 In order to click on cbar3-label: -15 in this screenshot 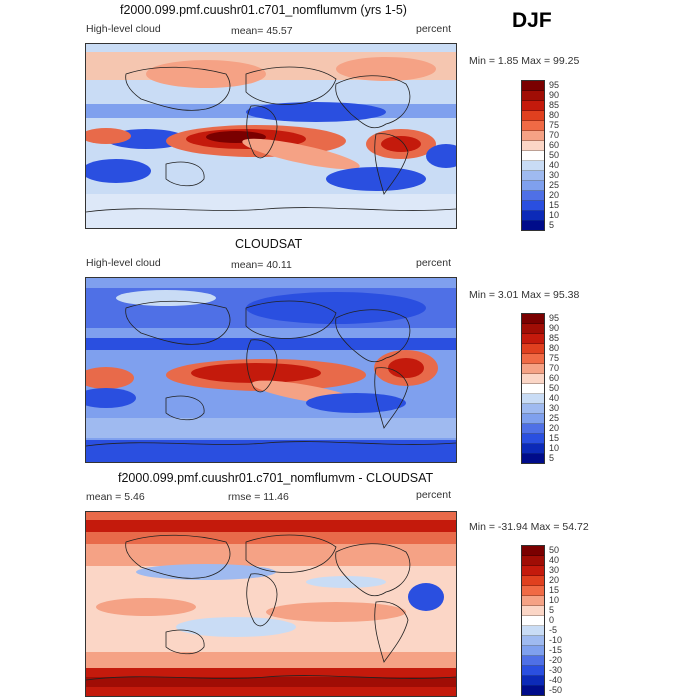, I will do `click(556, 650)`.